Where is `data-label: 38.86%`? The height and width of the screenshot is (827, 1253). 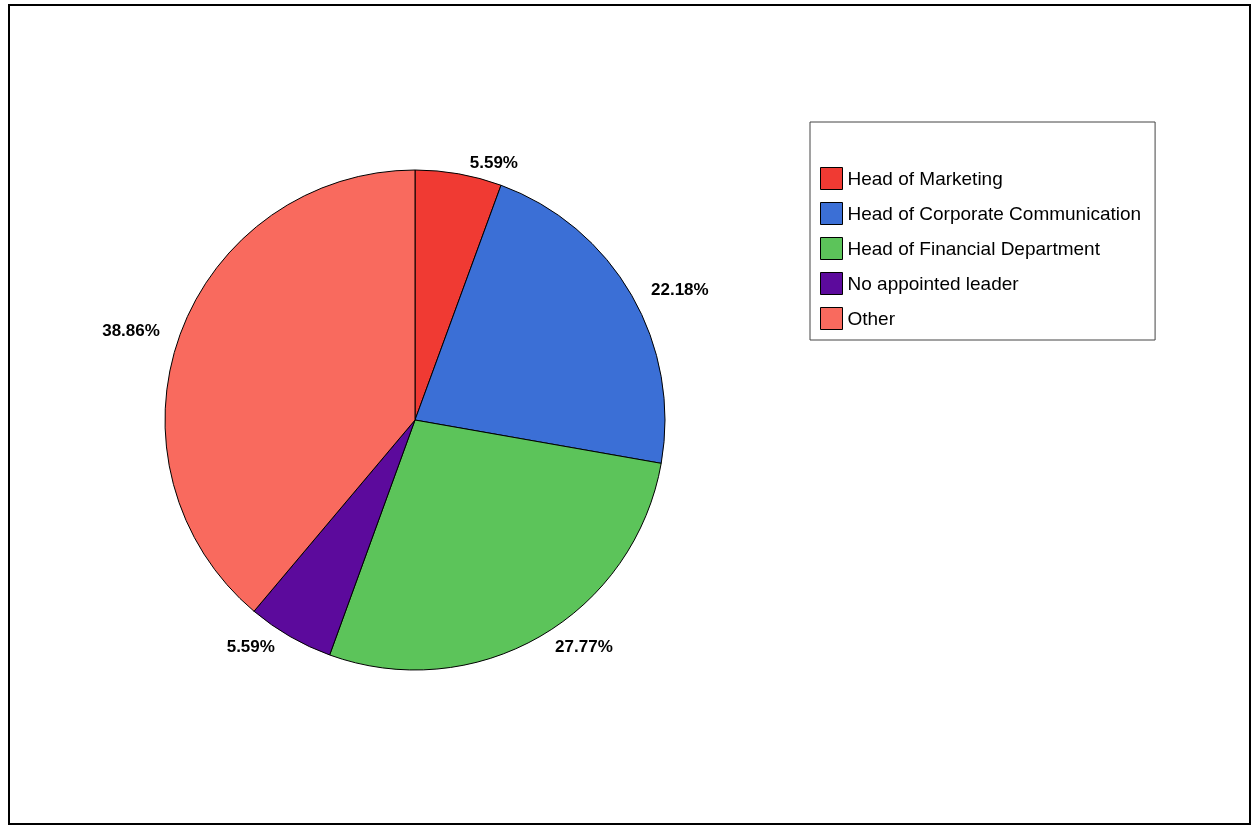 data-label: 38.86% is located at coordinates (131, 330).